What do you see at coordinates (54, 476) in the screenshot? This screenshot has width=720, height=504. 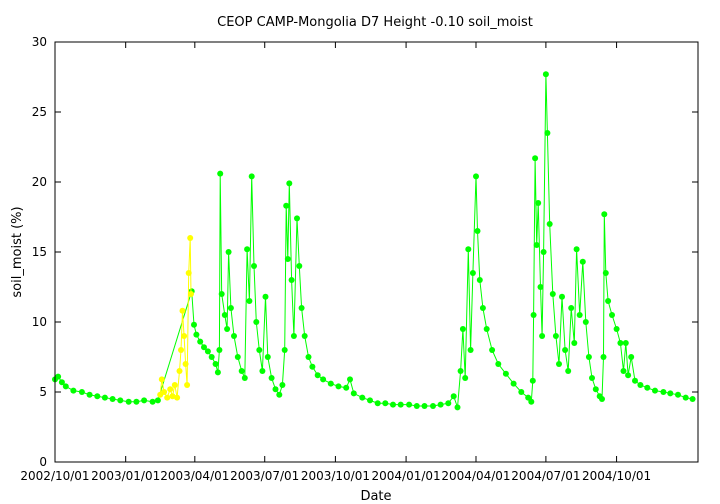 I see `x-tick-label: 2002/10/01` at bounding box center [54, 476].